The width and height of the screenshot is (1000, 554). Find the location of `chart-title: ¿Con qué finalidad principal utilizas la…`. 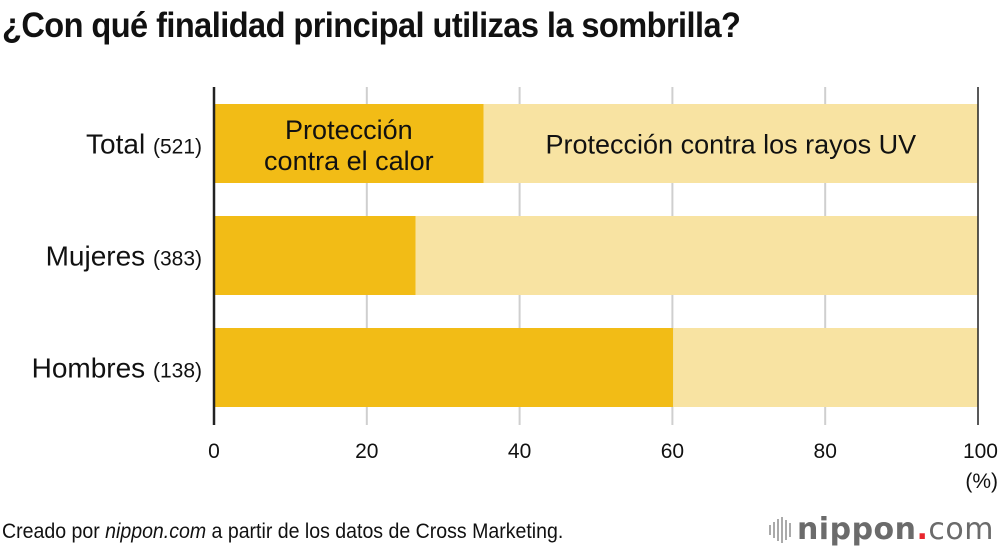

chart-title: ¿Con qué finalidad principal utilizas la… is located at coordinates (371, 25).